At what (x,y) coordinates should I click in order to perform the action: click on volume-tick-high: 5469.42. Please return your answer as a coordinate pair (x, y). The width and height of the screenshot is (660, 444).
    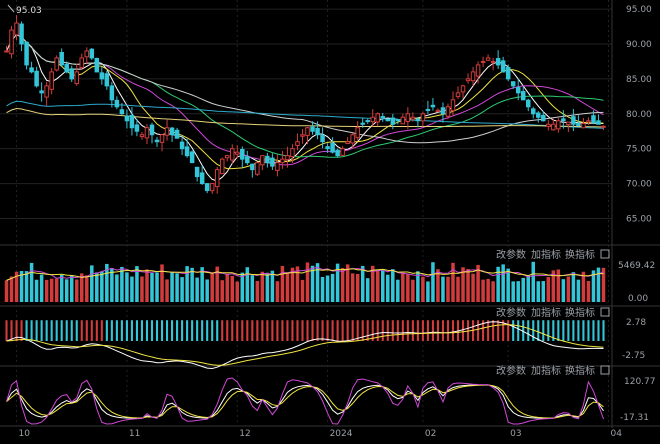
    Looking at the image, I should click on (636, 266).